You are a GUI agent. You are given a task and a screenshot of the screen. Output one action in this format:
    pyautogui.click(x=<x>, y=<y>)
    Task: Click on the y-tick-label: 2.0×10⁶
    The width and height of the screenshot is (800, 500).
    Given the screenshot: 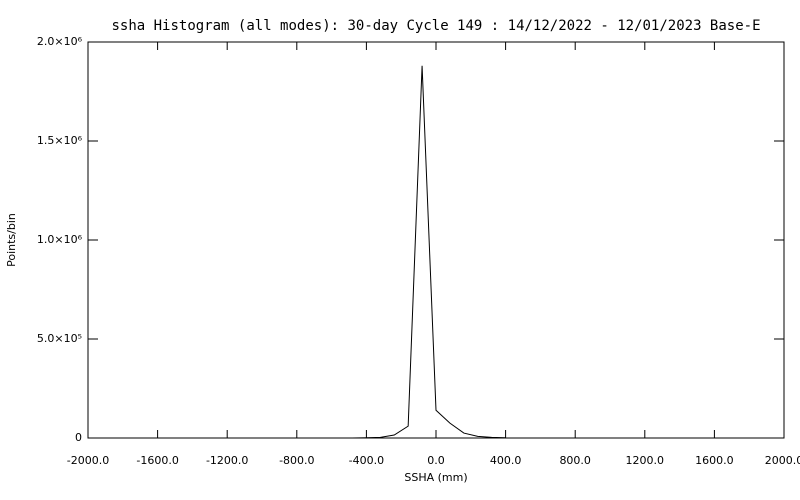 What is the action you would take?
    pyautogui.click(x=60, y=41)
    